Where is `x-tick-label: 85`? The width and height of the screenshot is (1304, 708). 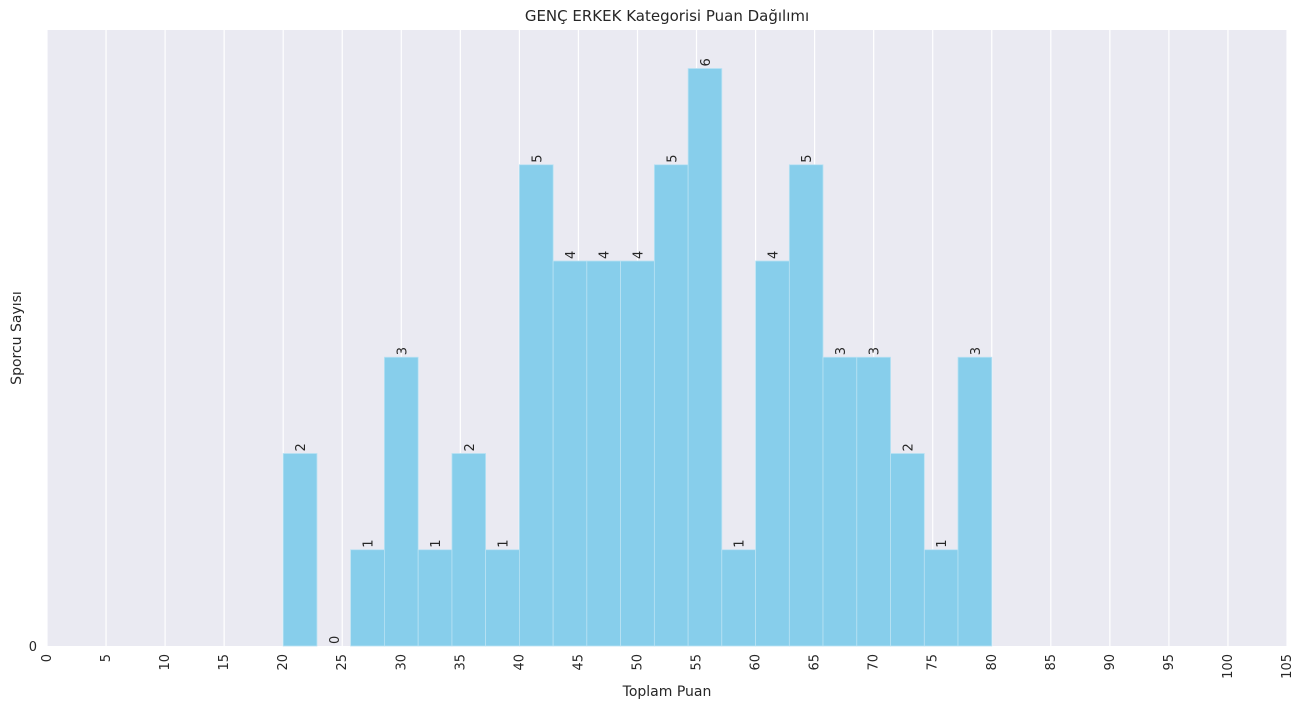 x-tick-label: 85 is located at coordinates (1051, 662).